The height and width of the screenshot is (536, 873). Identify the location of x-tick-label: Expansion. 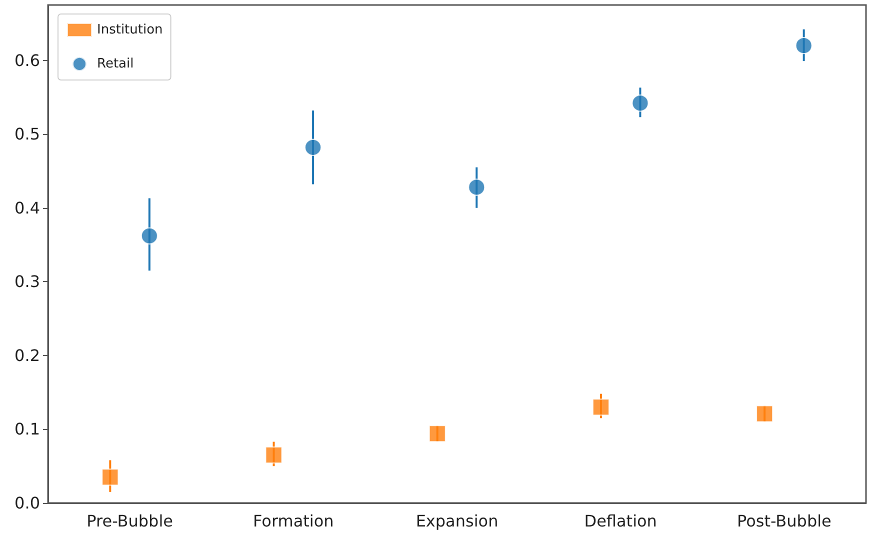
(457, 521).